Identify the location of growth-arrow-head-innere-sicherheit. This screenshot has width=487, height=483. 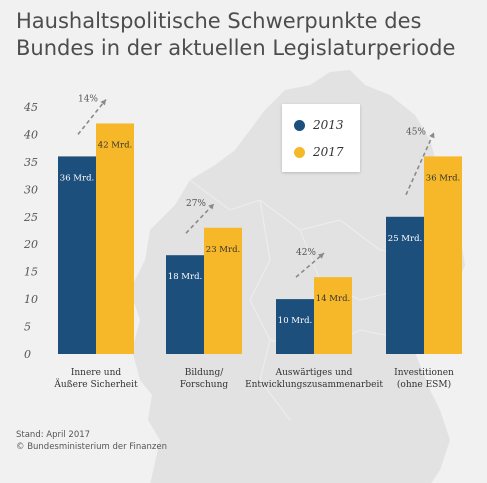
(103, 102).